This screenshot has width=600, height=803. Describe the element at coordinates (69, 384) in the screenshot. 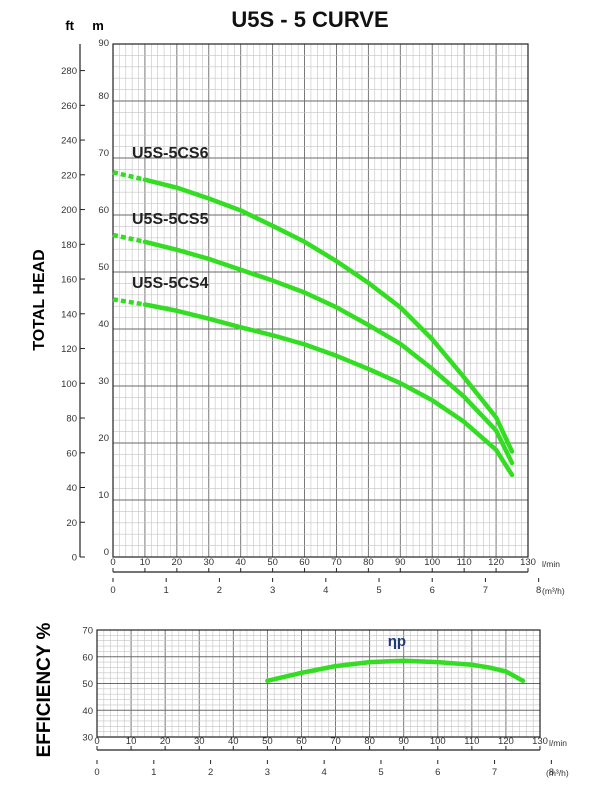

I see `ft-tick-label: 100` at that location.